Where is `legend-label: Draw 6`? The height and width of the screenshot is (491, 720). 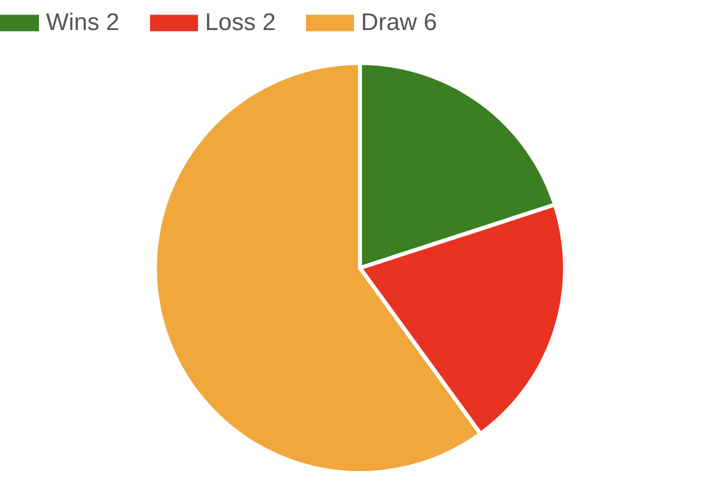 legend-label: Draw 6 is located at coordinates (399, 22).